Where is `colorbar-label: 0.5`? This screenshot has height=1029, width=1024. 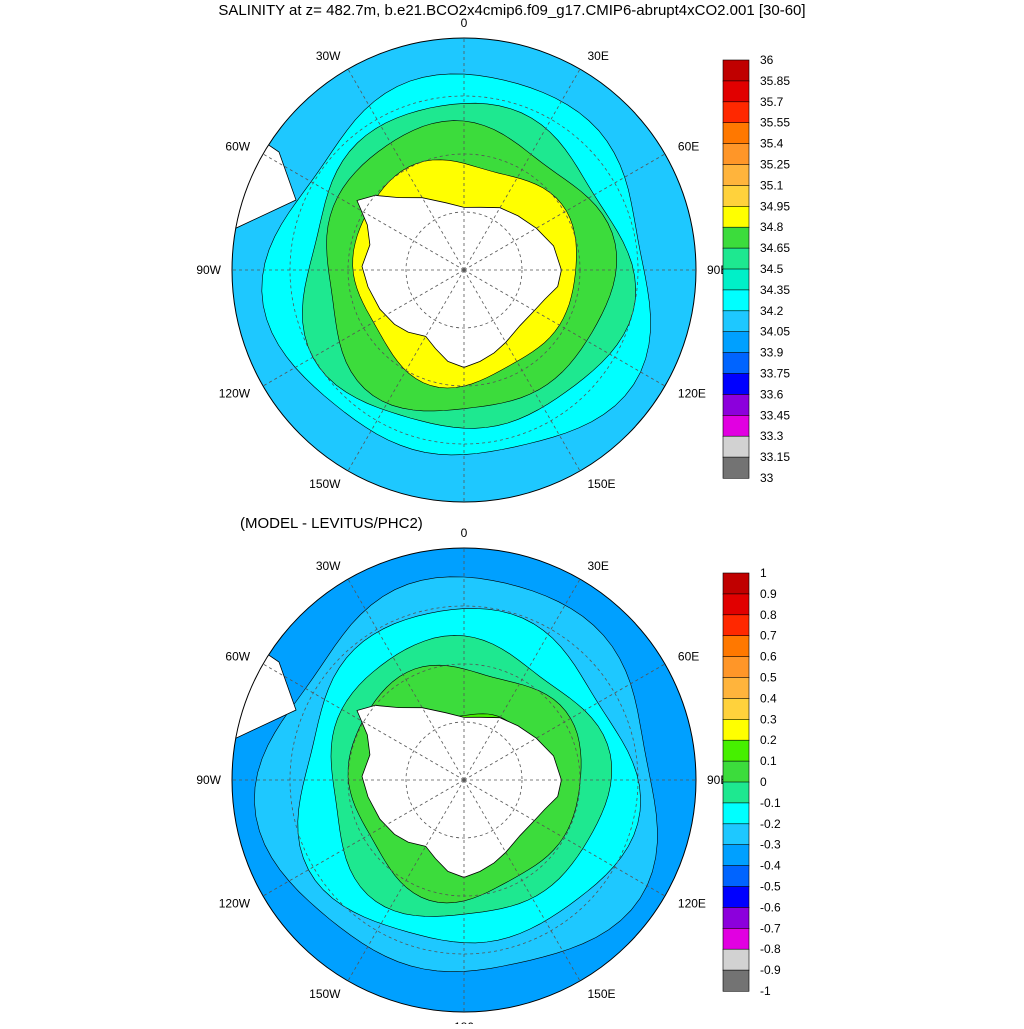
colorbar-label: 0.5 is located at coordinates (768, 678).